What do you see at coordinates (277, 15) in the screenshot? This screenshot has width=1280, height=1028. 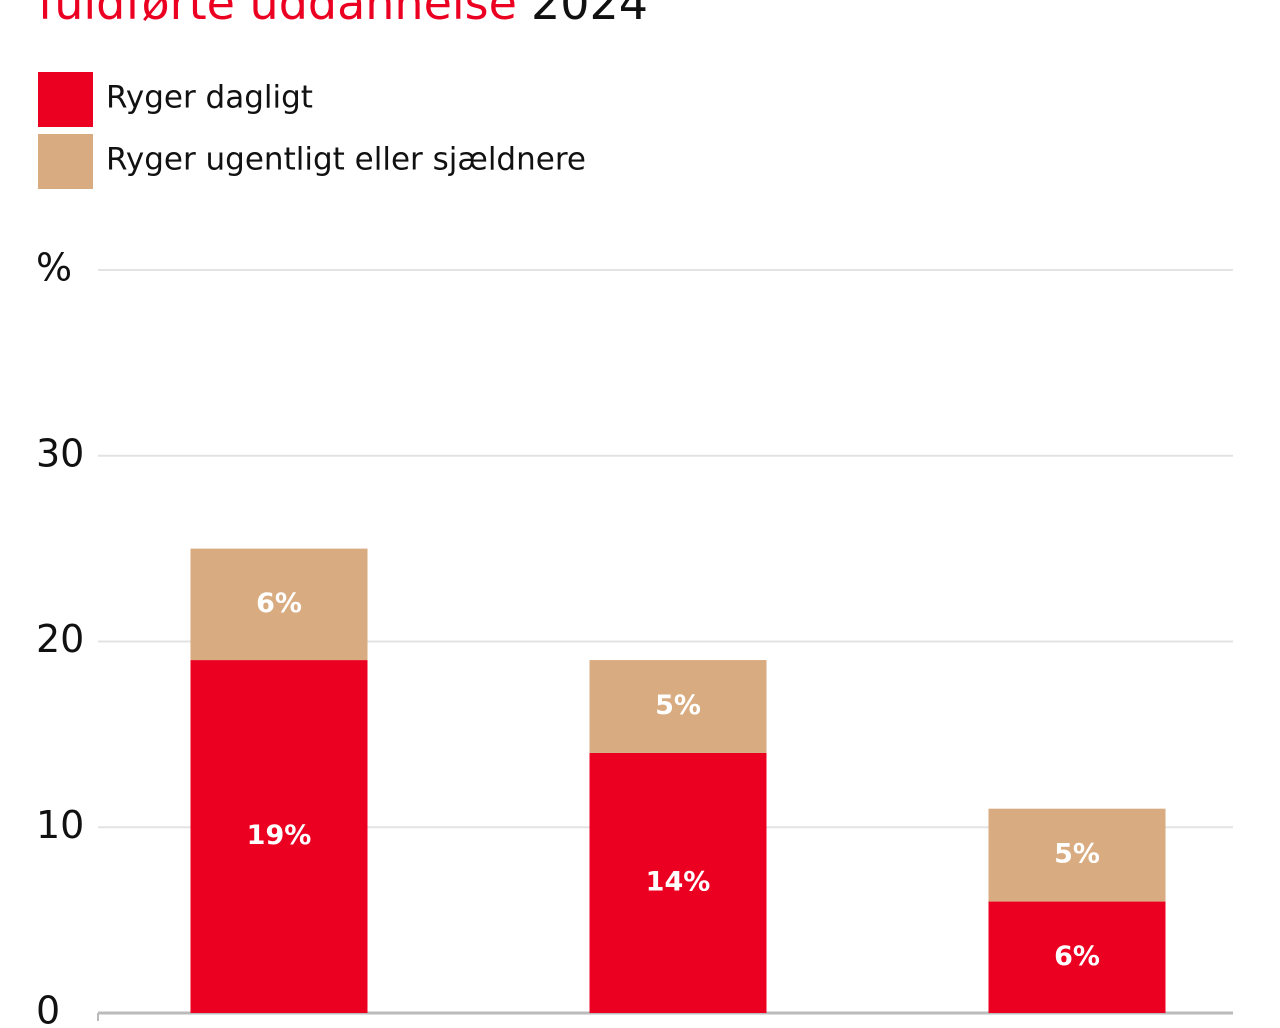 I see `title-part: fuldførte uddannelse` at bounding box center [277, 15].